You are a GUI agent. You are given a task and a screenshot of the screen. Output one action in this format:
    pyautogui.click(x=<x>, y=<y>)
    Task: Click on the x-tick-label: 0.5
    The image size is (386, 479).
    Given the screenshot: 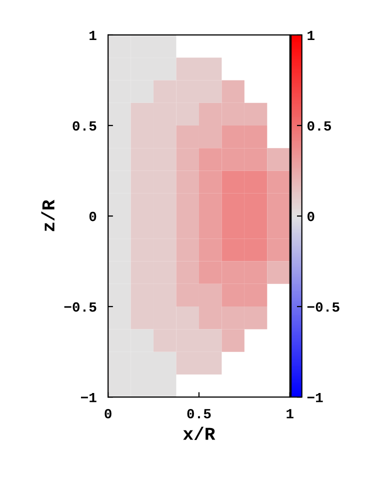 What is the action you would take?
    pyautogui.click(x=199, y=413)
    